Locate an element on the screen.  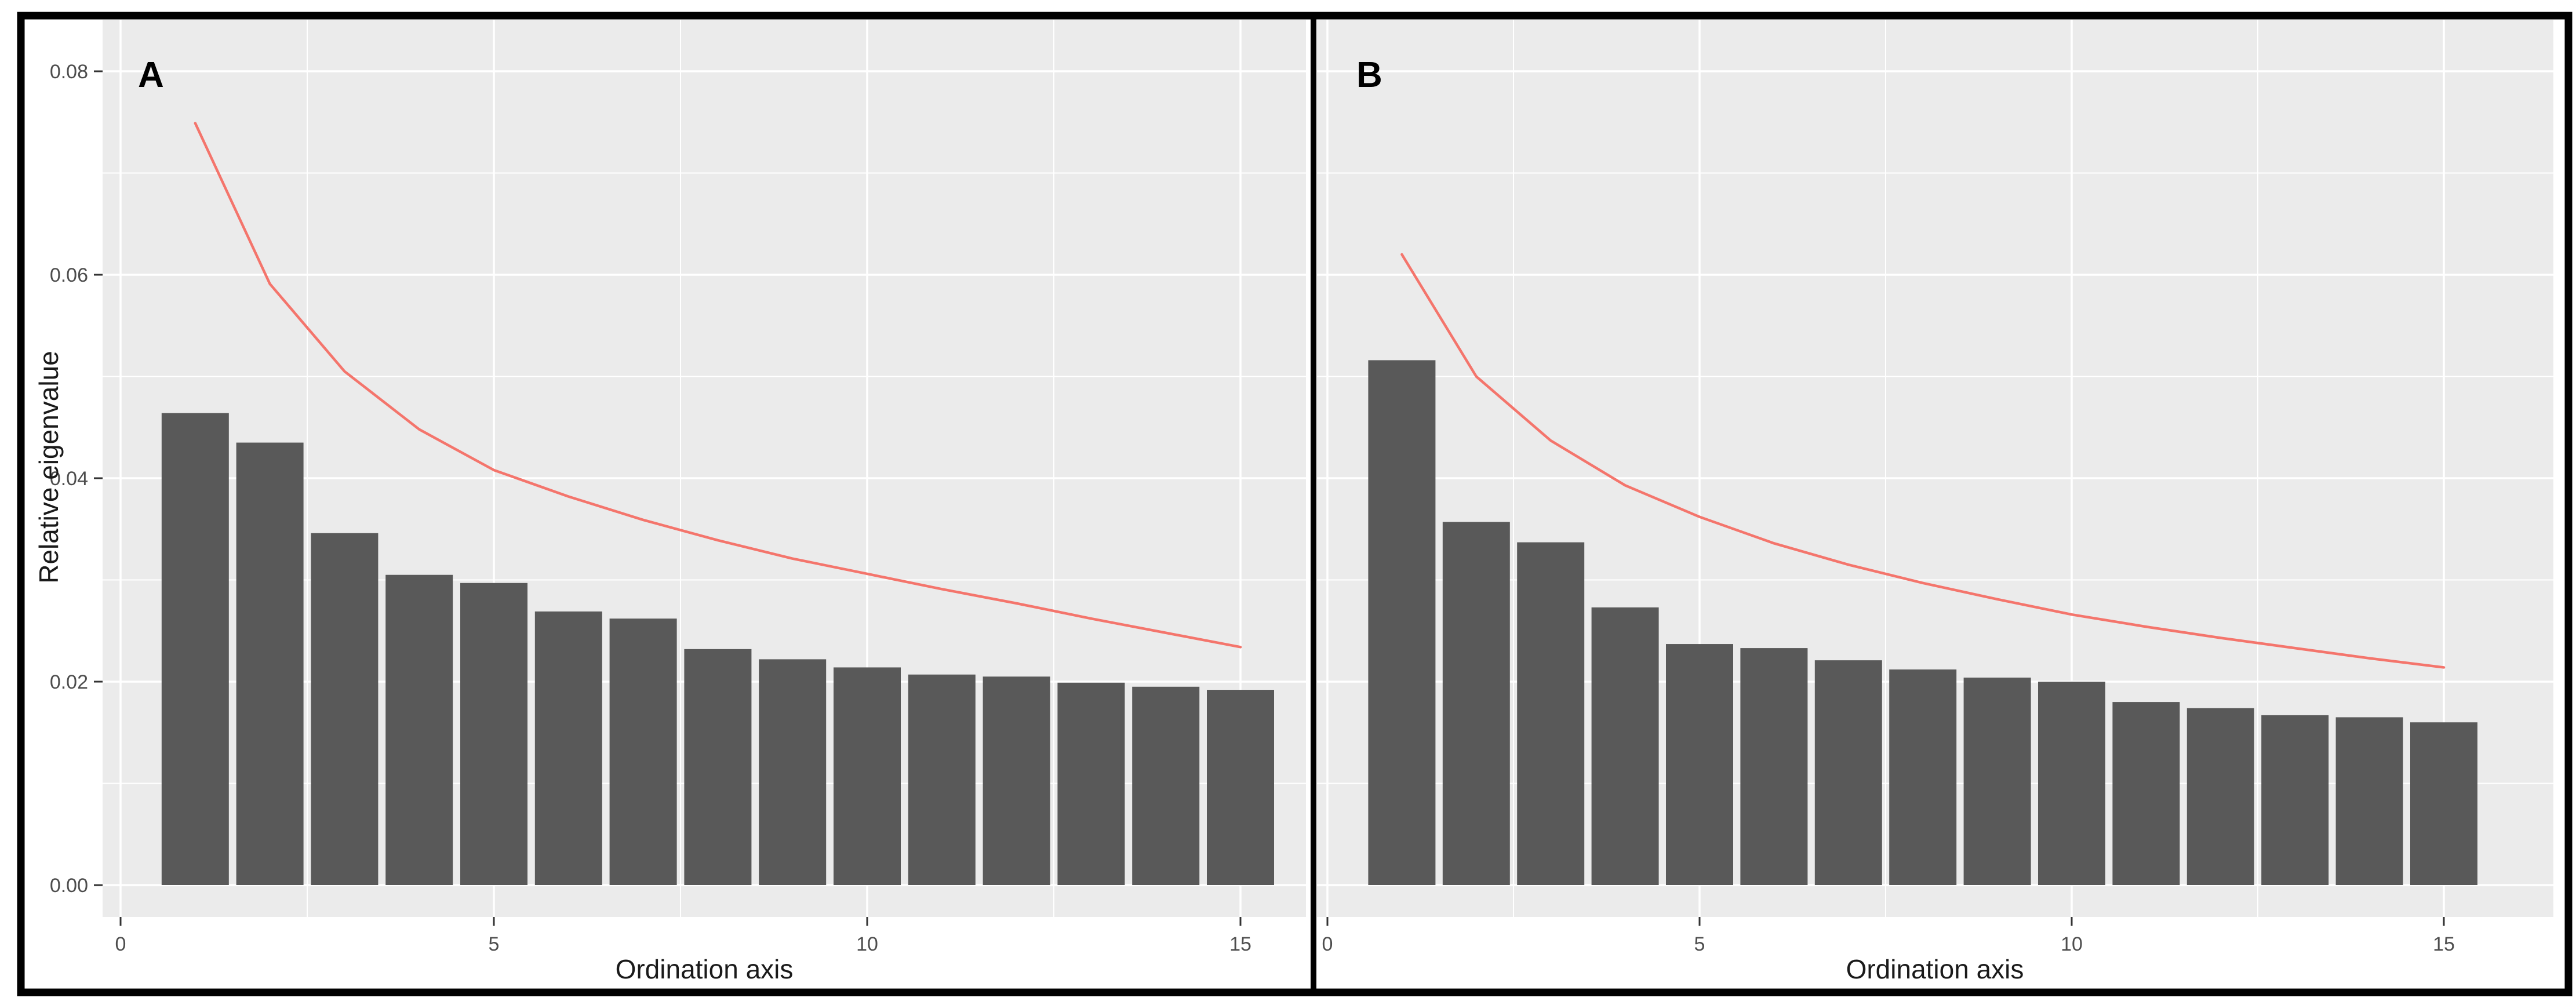
y-tick-label: 0.06 is located at coordinates (69, 275).